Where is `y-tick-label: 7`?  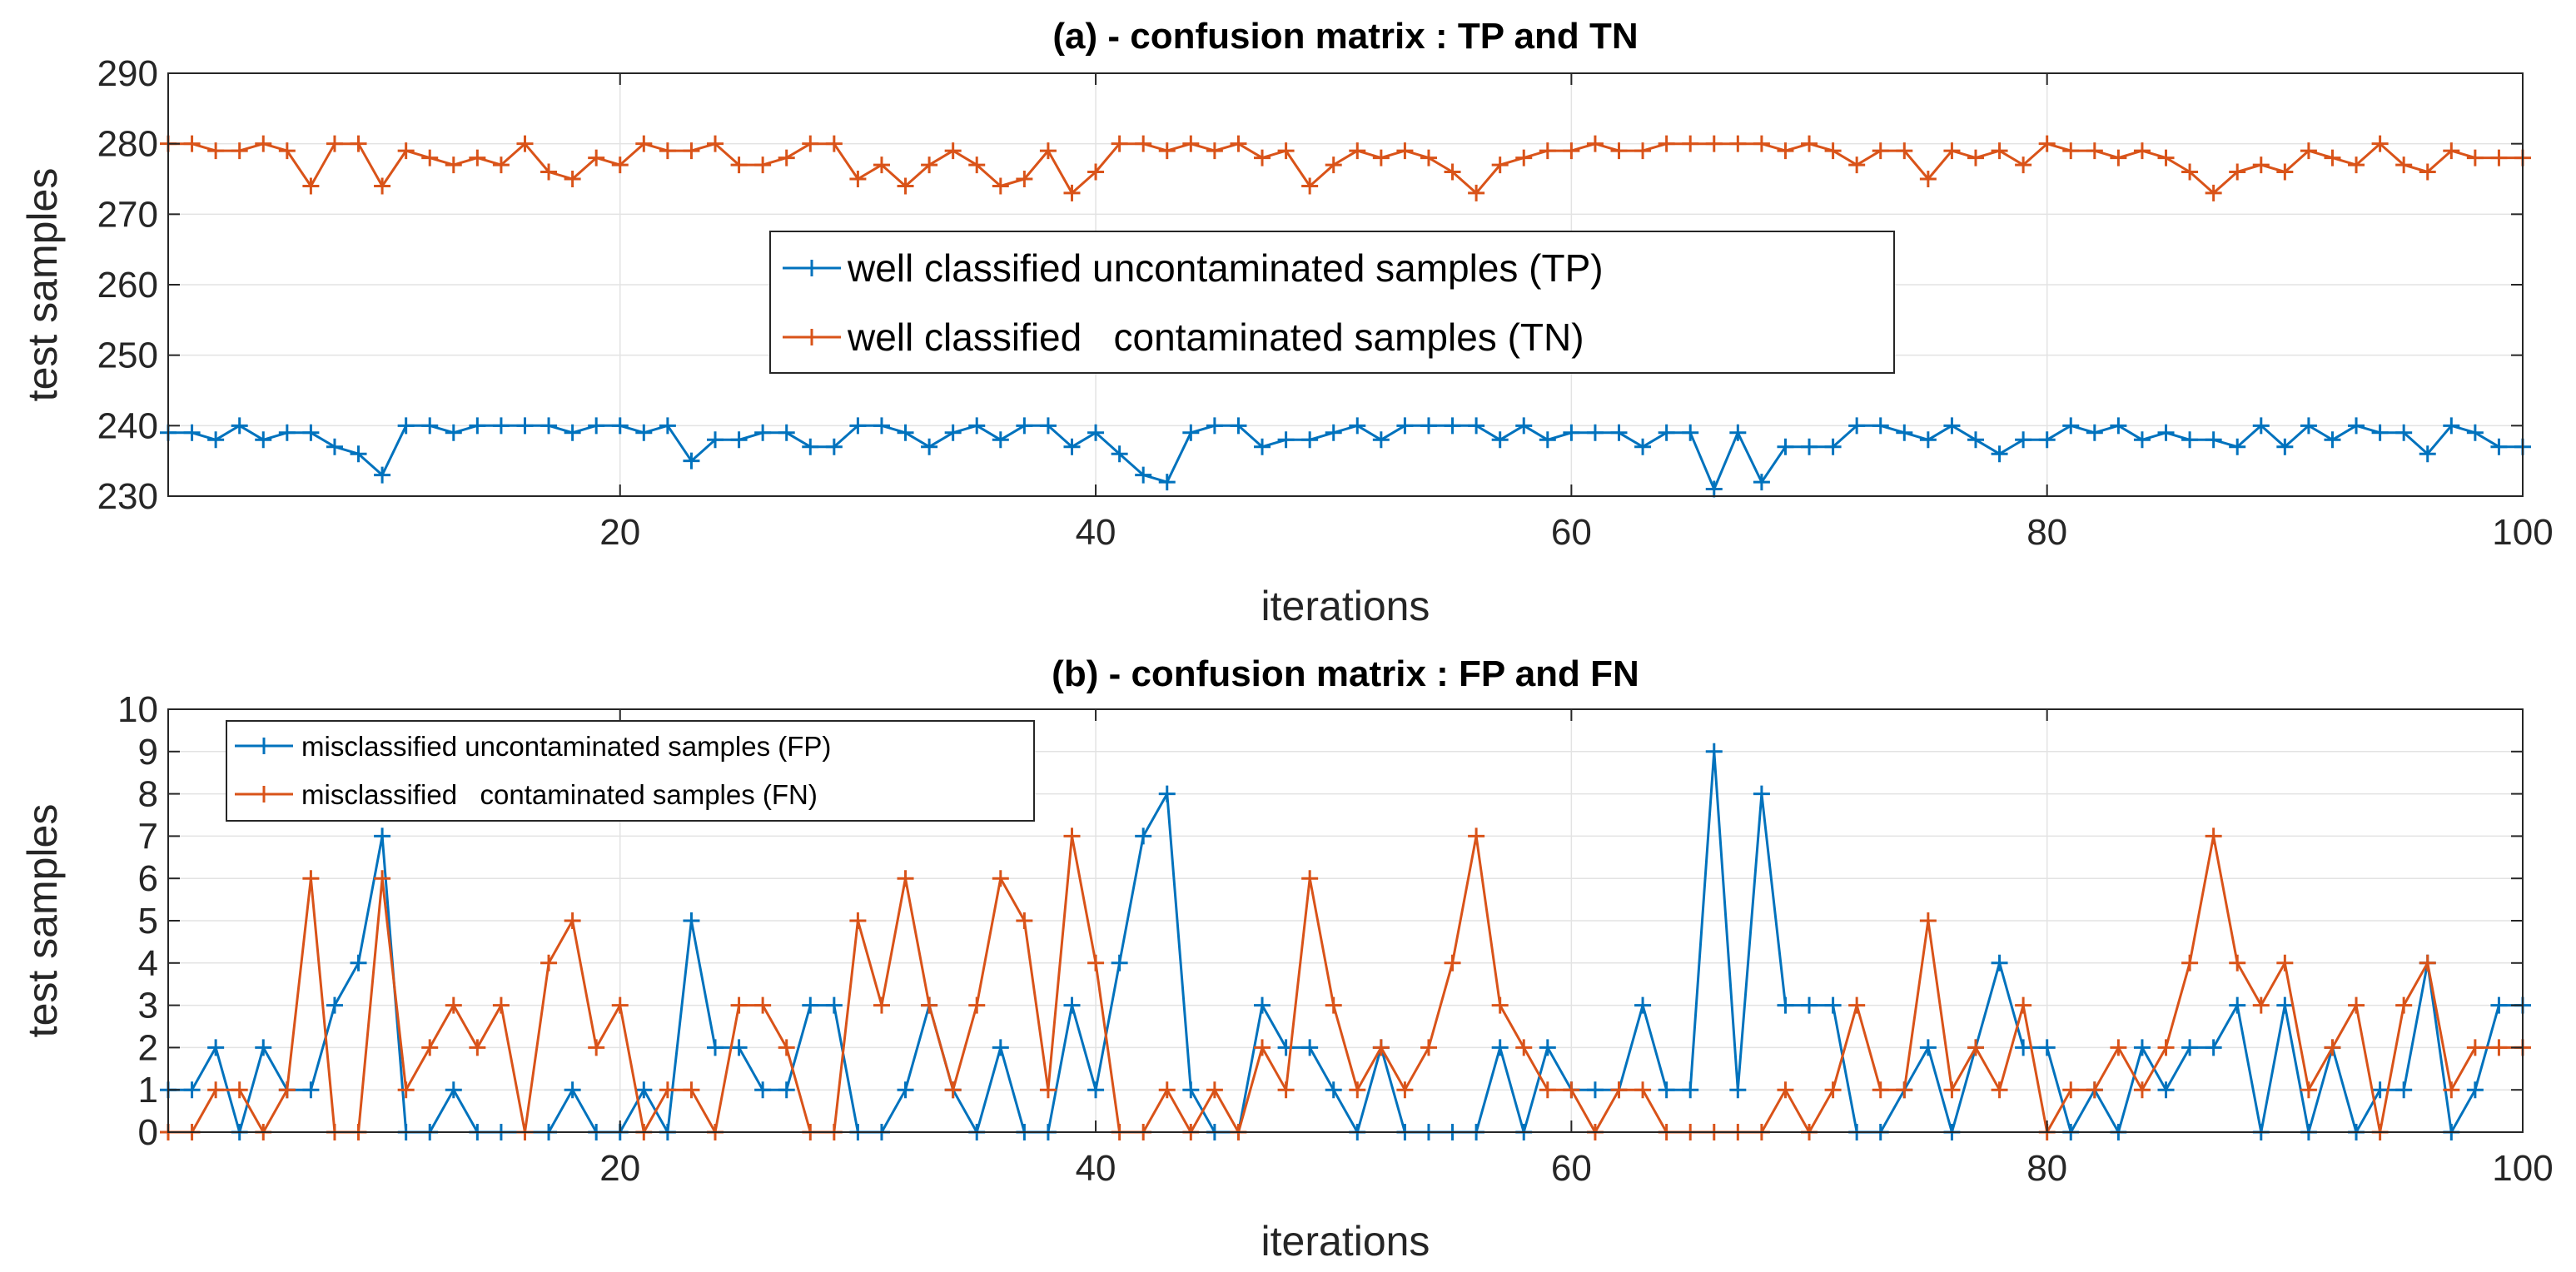 y-tick-label: 7 is located at coordinates (148, 836).